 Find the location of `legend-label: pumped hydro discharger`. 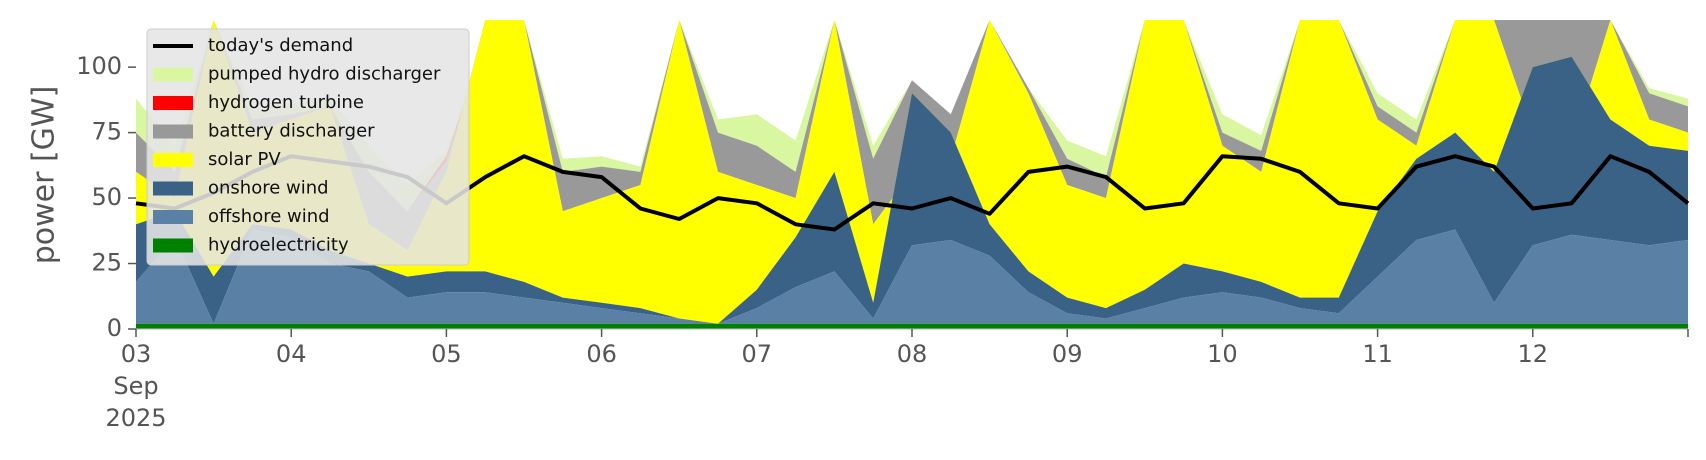

legend-label: pumped hydro discharger is located at coordinates (324, 74).